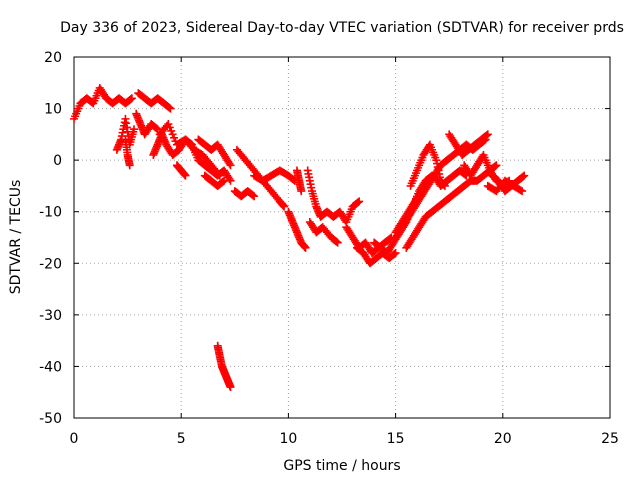 Image resolution: width=640 pixels, height=480 pixels. What do you see at coordinates (50, 316) in the screenshot?
I see `y-tick-label: -30` at bounding box center [50, 316].